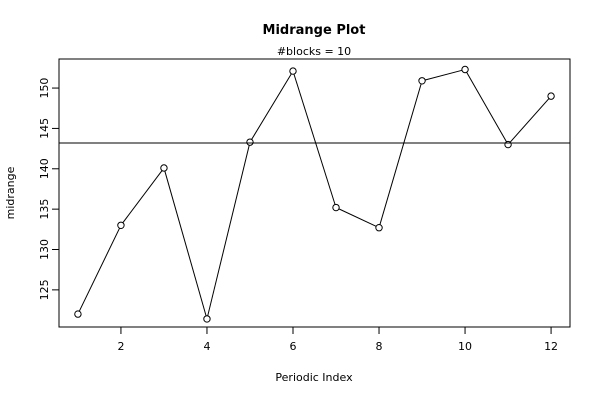  I want to click on x-tick-label: 6, so click(292, 346).